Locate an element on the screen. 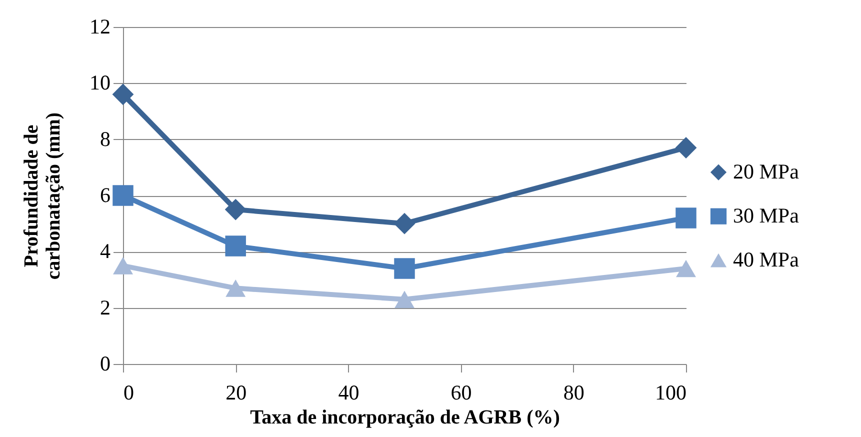 The image size is (861, 437). y-tick-label: 8 is located at coordinates (105, 138).